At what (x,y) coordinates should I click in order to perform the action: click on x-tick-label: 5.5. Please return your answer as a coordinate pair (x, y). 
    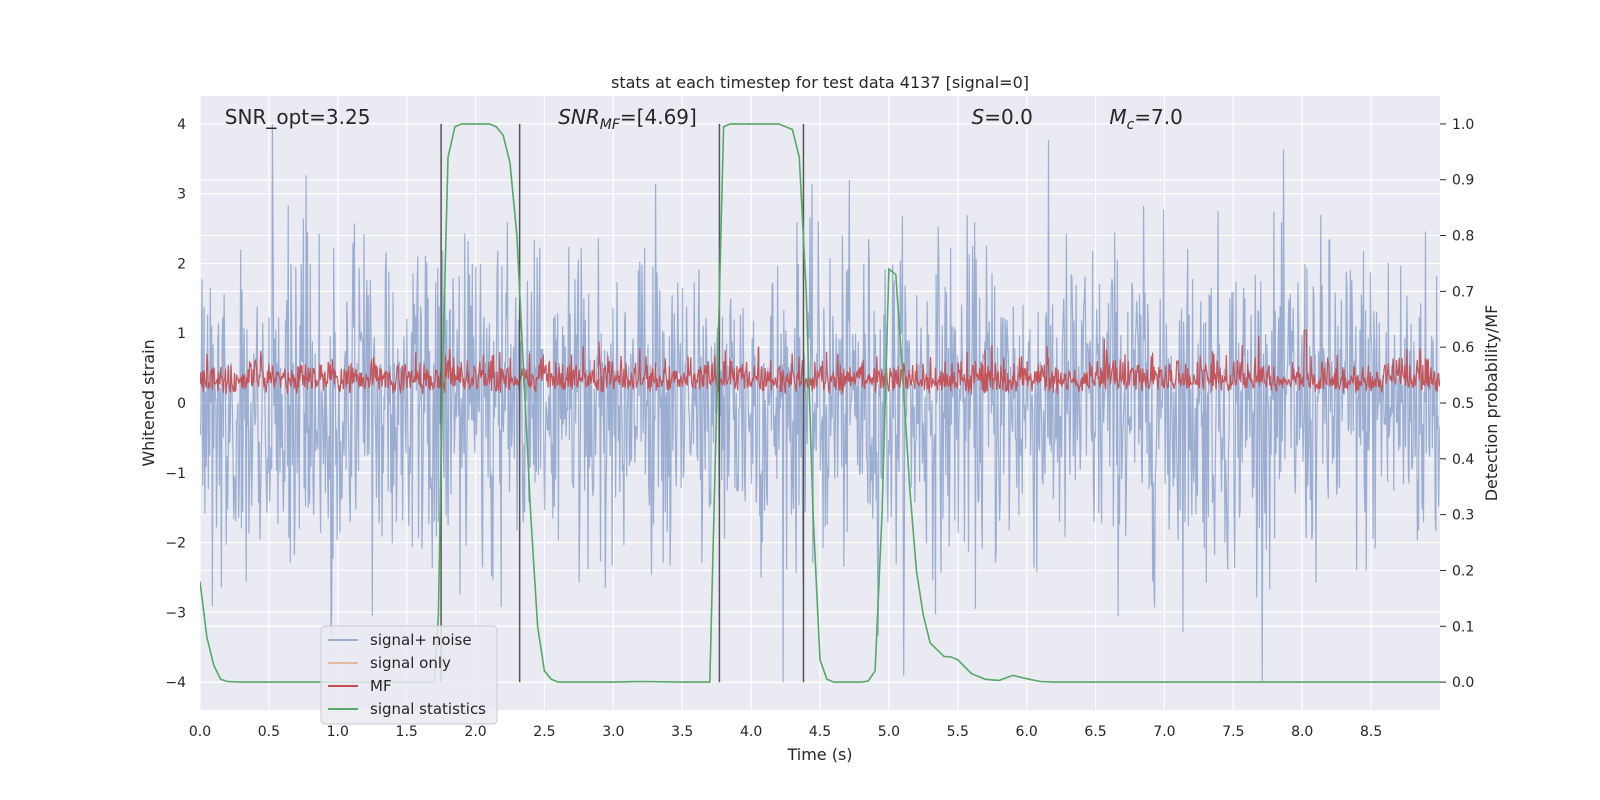
    Looking at the image, I should click on (958, 732).